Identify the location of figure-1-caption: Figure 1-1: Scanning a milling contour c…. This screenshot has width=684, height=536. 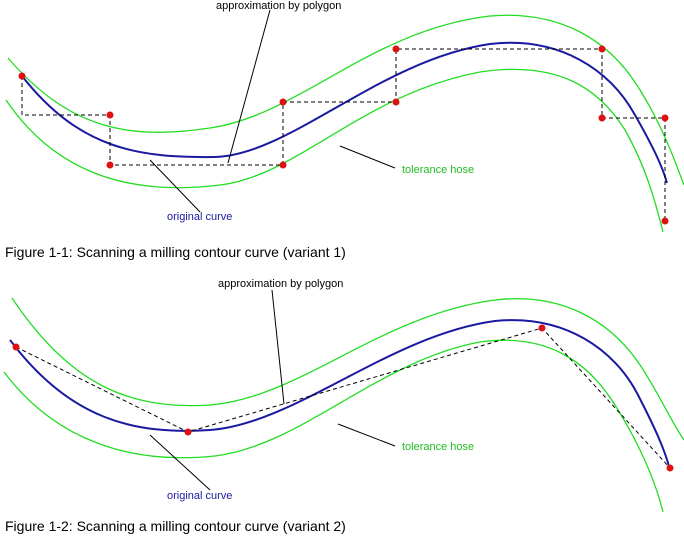
(175, 252).